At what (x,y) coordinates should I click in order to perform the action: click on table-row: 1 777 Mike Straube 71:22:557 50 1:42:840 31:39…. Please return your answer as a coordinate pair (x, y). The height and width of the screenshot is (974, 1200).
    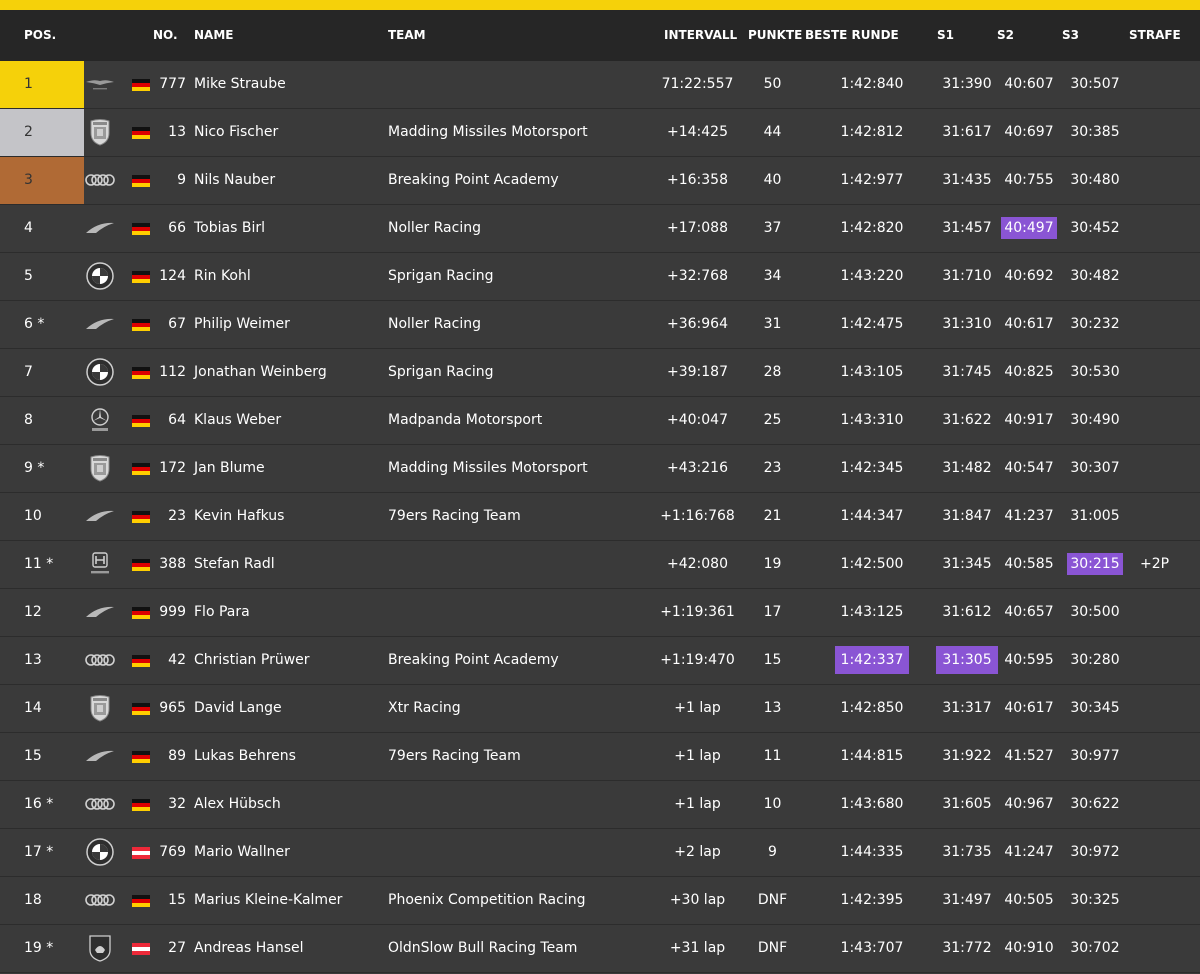
    Looking at the image, I should click on (600, 85).